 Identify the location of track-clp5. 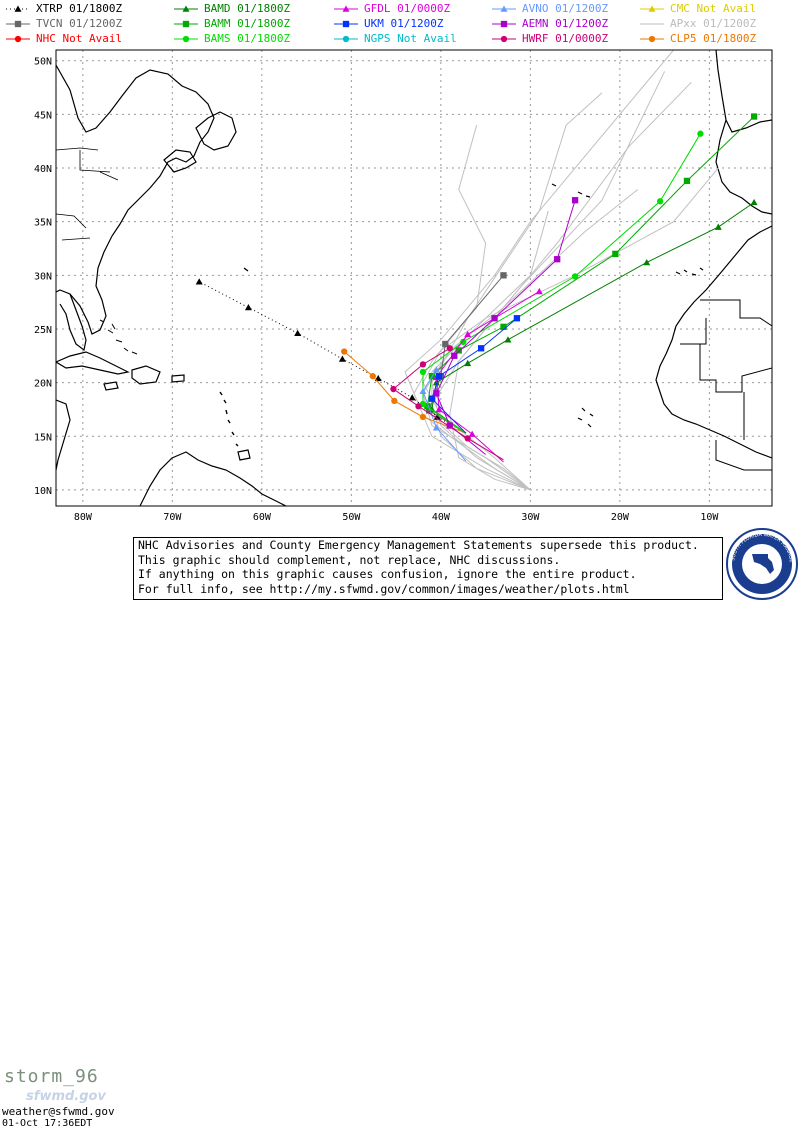
(404, 391).